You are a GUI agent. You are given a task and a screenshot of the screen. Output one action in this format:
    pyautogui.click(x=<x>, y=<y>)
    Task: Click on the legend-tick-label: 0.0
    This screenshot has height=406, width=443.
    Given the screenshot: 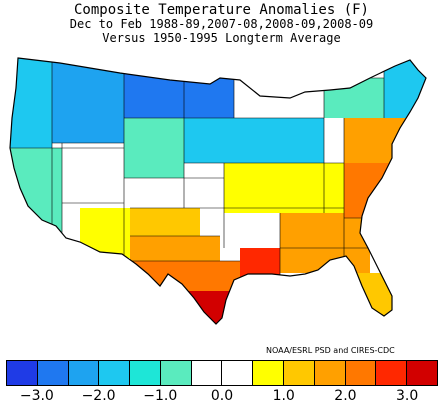 What is the action you would take?
    pyautogui.click(x=222, y=396)
    